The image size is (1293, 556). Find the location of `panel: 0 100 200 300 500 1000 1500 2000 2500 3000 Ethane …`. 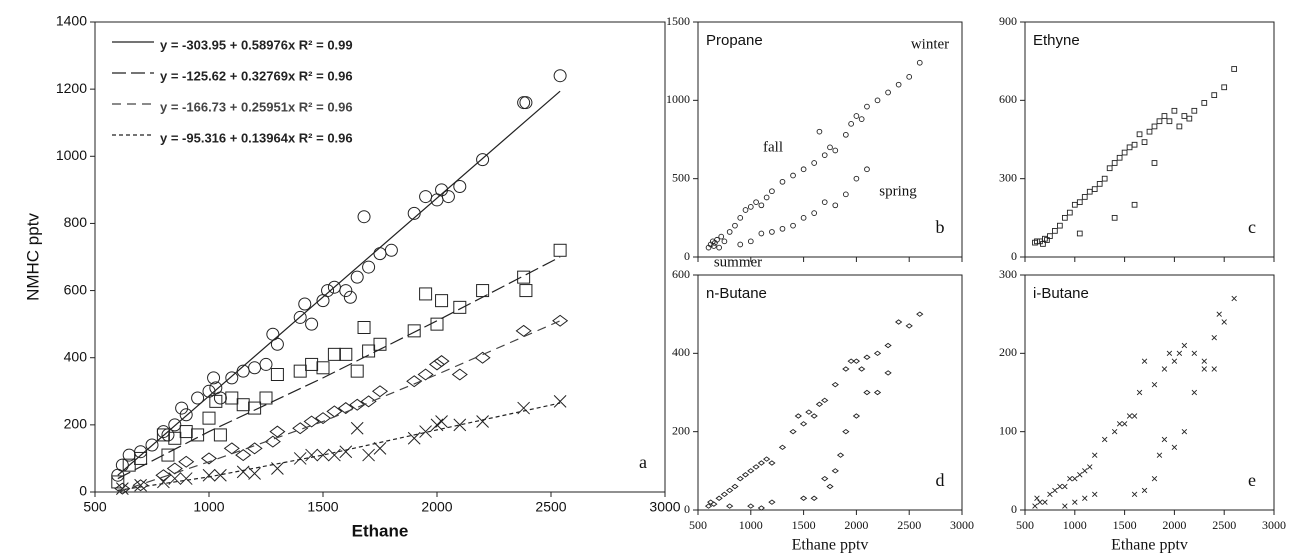

panel: 0 100 200 300 500 1000 1500 2000 2500 3000 Ethane … is located at coordinates (1142, 410).